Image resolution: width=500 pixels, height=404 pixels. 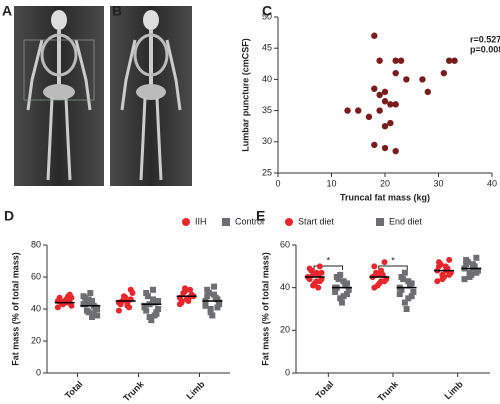 What do you see at coordinates (267, 79) in the screenshot?
I see `y-tick-label: 40` at bounding box center [267, 79].